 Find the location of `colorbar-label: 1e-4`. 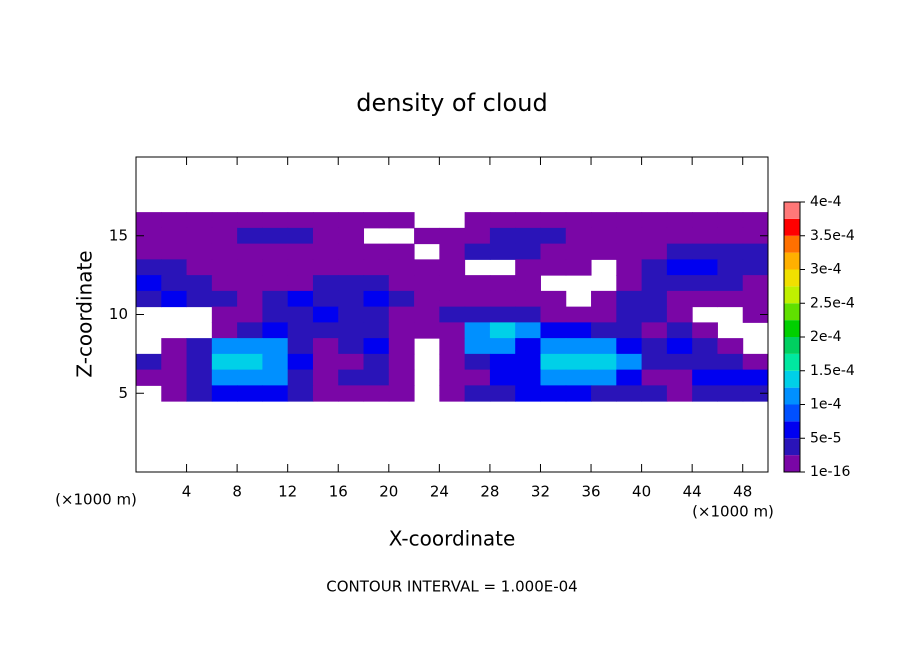

colorbar-label: 1e-4 is located at coordinates (826, 405).